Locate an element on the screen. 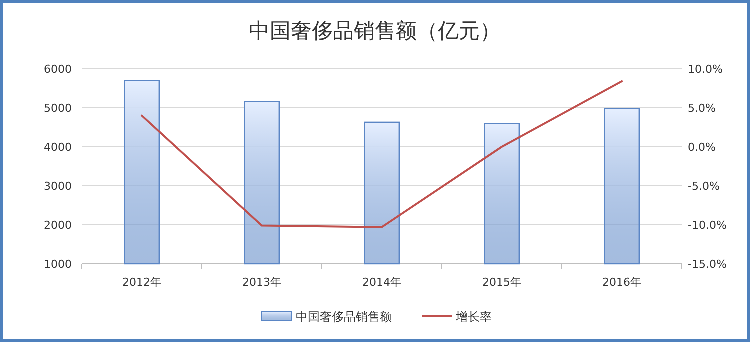 The width and height of the screenshot is (750, 342). x-tick-label: 2016年 is located at coordinates (622, 282).